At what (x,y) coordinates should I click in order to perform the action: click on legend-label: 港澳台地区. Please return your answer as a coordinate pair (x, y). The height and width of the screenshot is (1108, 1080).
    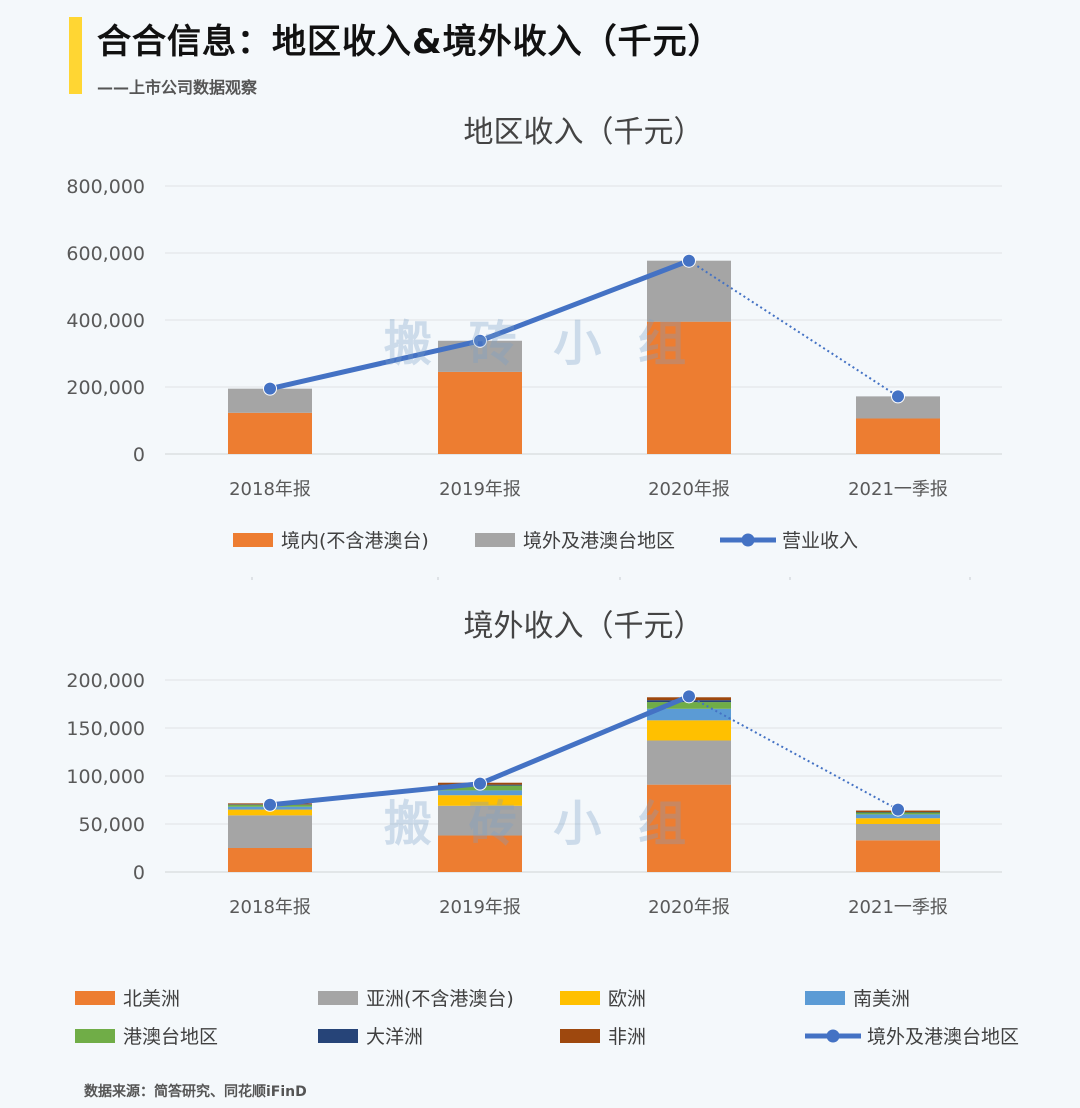
    Looking at the image, I should click on (170, 1037).